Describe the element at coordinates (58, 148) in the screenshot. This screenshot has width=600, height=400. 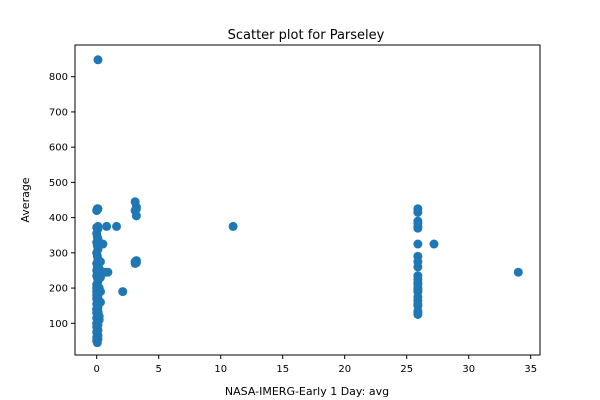
I see `y-tick-label: 600` at that location.